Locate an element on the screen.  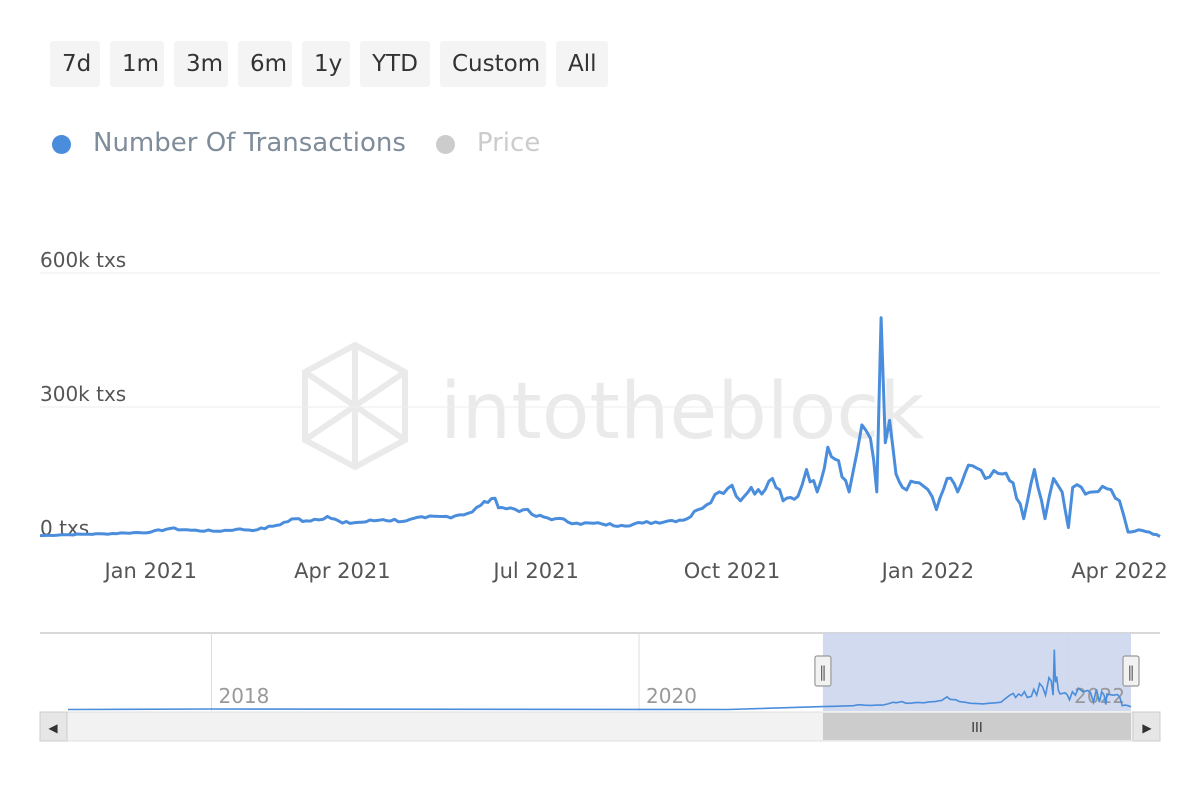
navigator-label-0: 2018 is located at coordinates (243, 696).